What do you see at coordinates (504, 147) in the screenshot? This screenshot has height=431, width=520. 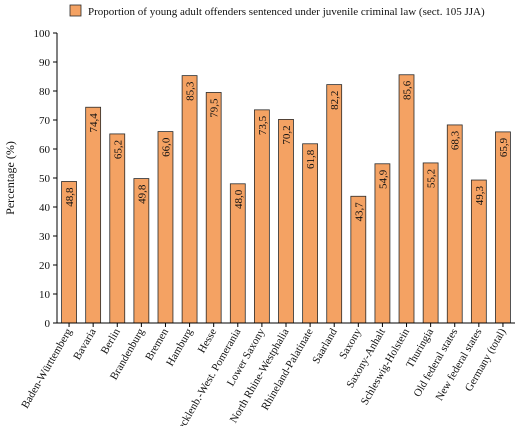 I see `bar-value-label: 65,9` at bounding box center [504, 147].